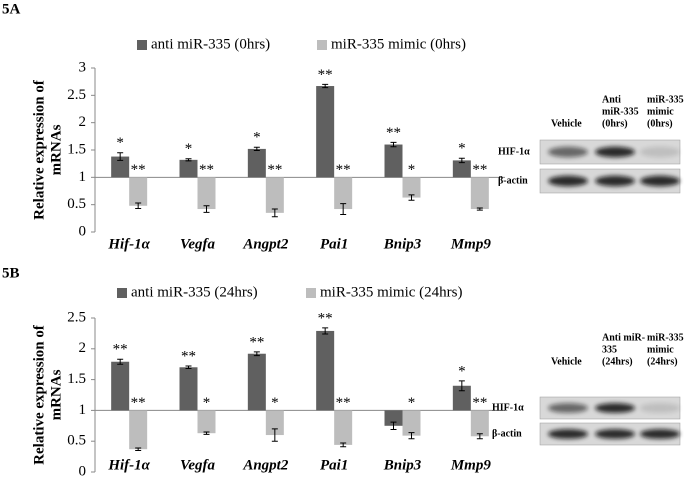 The width and height of the screenshot is (690, 483). What do you see at coordinates (39, 149) in the screenshot?
I see `y-axis-label: Relative expression of` at bounding box center [39, 149].